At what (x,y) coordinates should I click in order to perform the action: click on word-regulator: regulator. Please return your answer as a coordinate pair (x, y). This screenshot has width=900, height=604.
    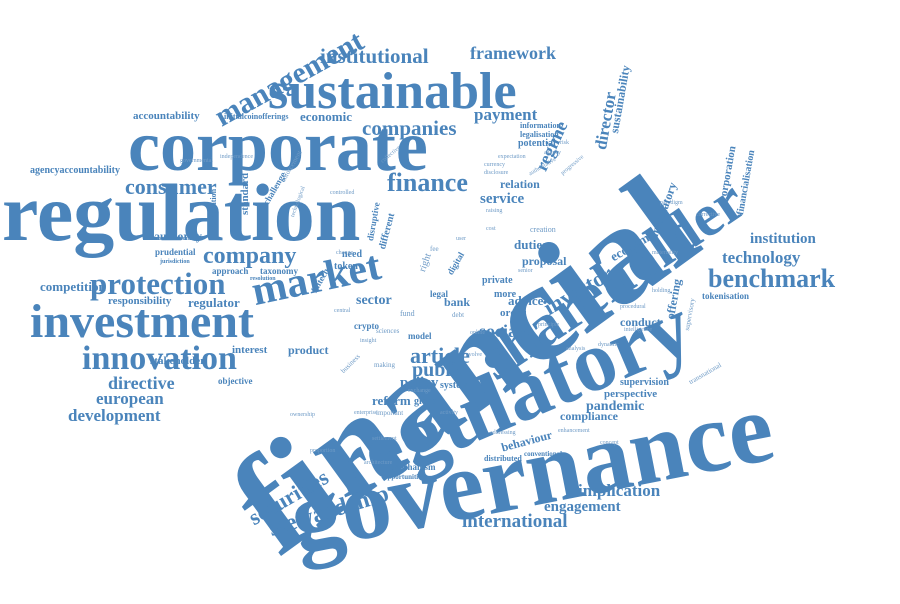
    Looking at the image, I should click on (214, 302).